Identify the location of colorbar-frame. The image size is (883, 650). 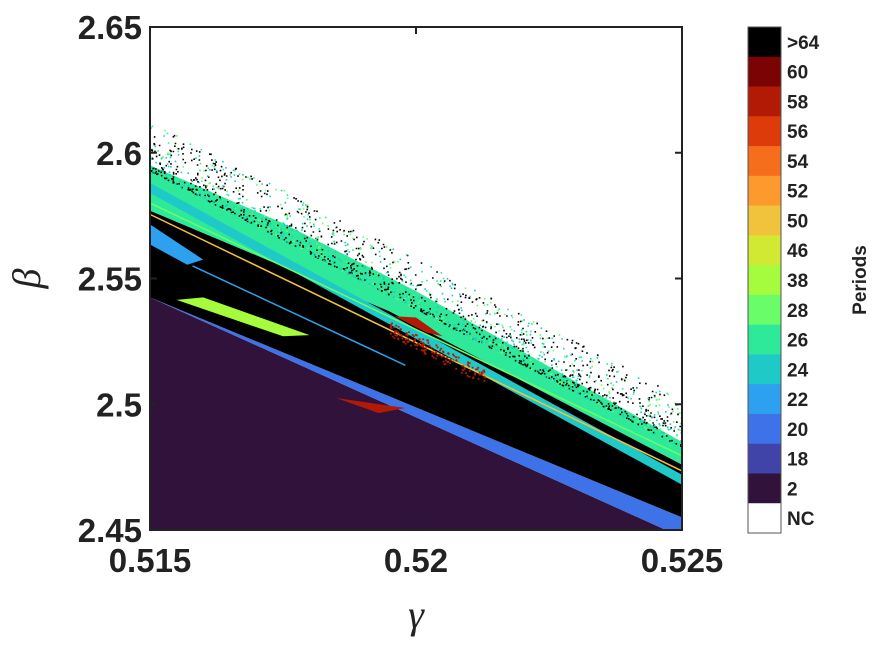
(764, 280).